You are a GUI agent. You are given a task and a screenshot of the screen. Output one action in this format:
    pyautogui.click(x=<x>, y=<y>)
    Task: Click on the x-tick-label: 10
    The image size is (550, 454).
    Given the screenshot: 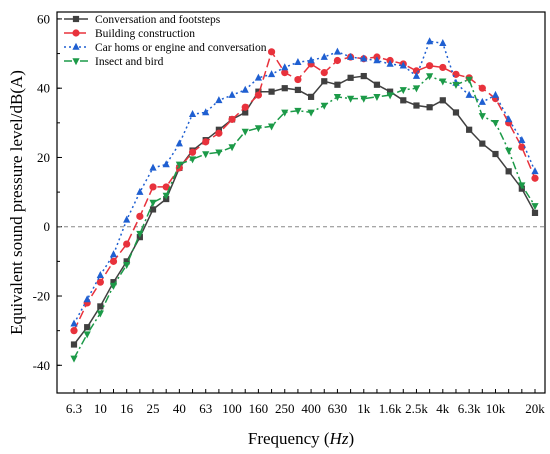 What is the action you would take?
    pyautogui.click(x=100, y=408)
    